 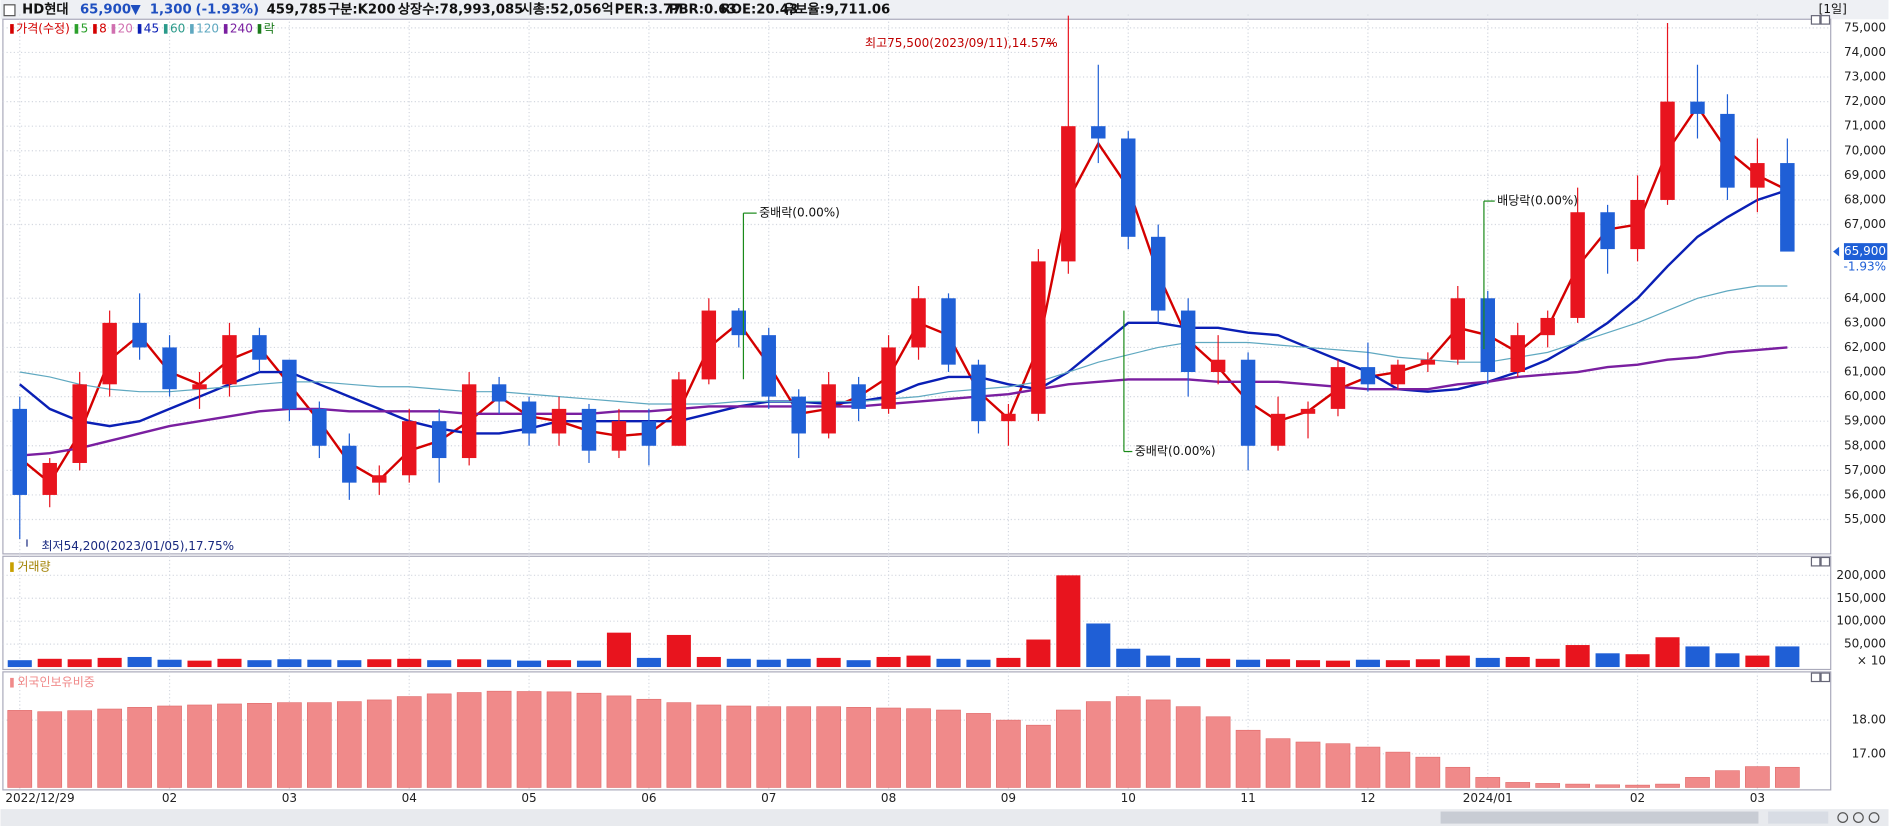 I want to click on change-pct: (-1.93%), so click(x=228, y=10).